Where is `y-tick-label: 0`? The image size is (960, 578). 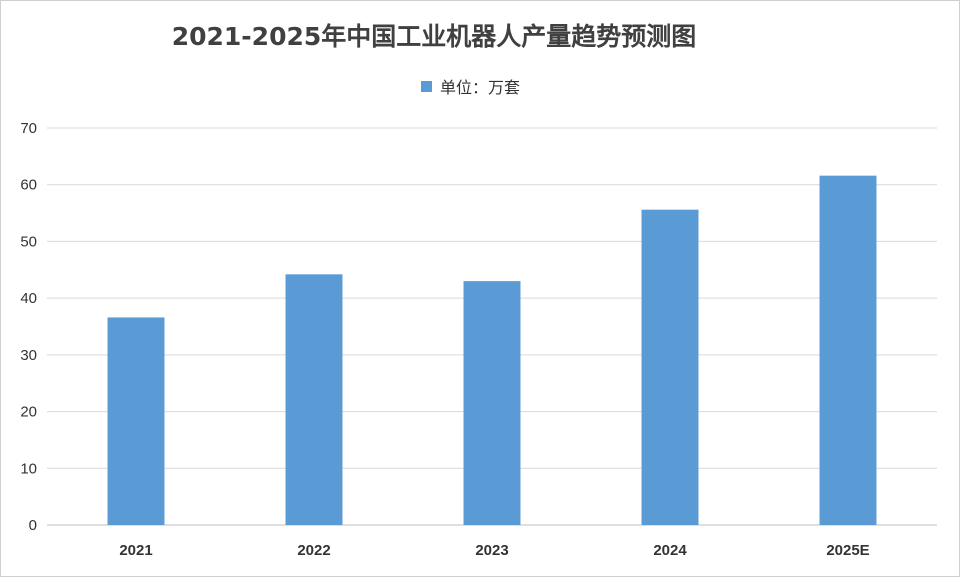
y-tick-label: 0 is located at coordinates (33, 525).